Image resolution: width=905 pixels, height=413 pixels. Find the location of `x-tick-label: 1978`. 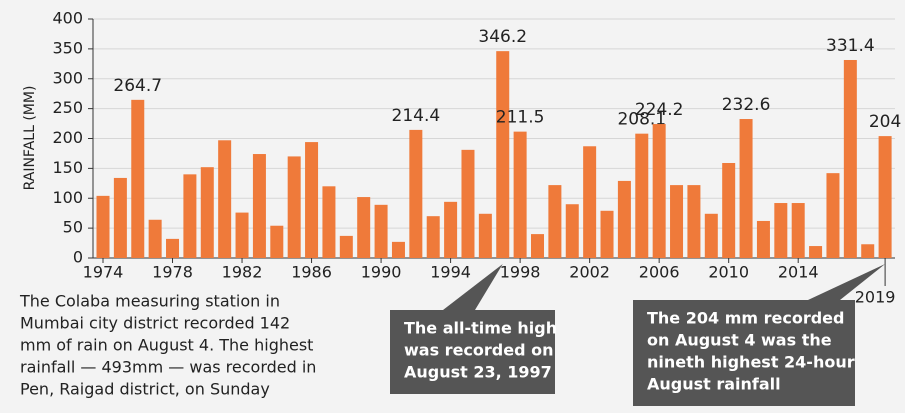

x-tick-label: 1978 is located at coordinates (172, 272).